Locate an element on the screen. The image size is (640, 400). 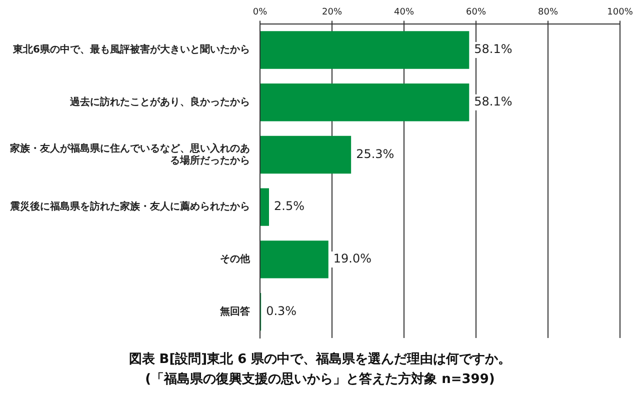
y-tick-label: 東北6県の中で、最も風評被害が大きいと聞いたから is located at coordinates (131, 50).